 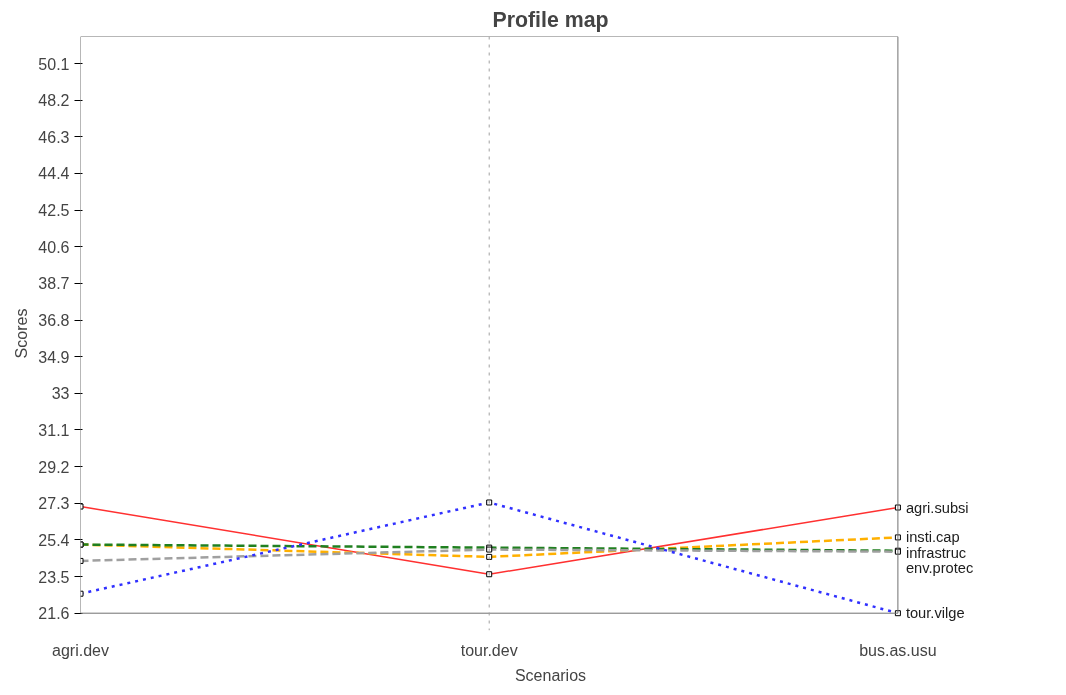 What do you see at coordinates (54, 430) in the screenshot?
I see `y-tick-label: 31.1` at bounding box center [54, 430].